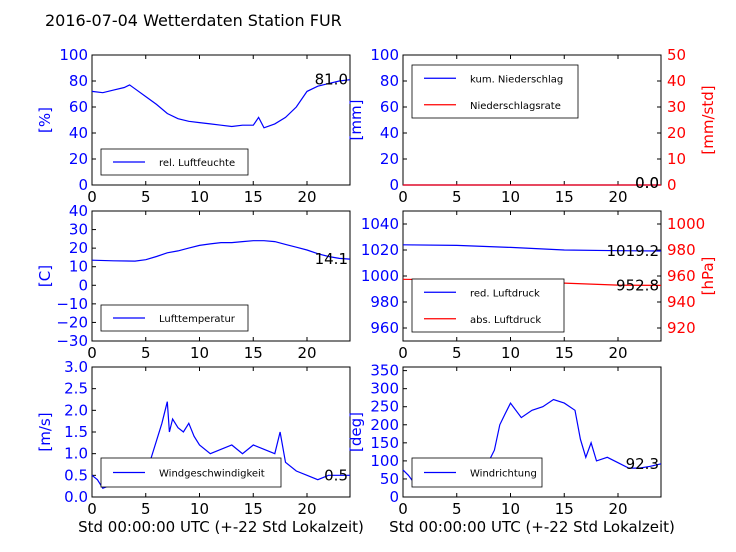  I want to click on y-tick-label: 960, so click(384, 328).